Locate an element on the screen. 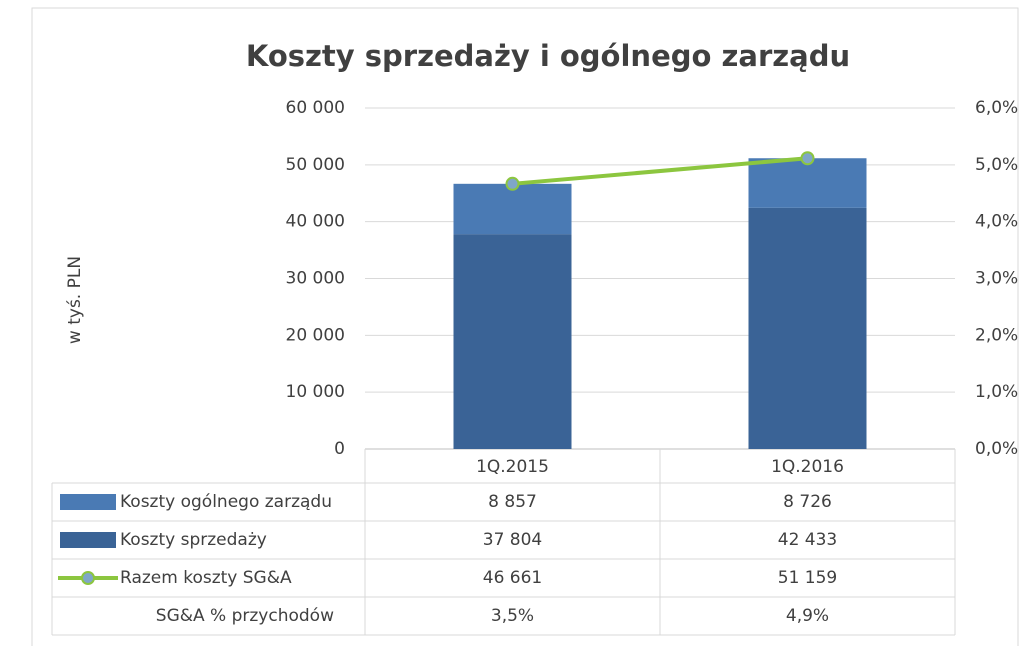  line is located at coordinates (660, 171).